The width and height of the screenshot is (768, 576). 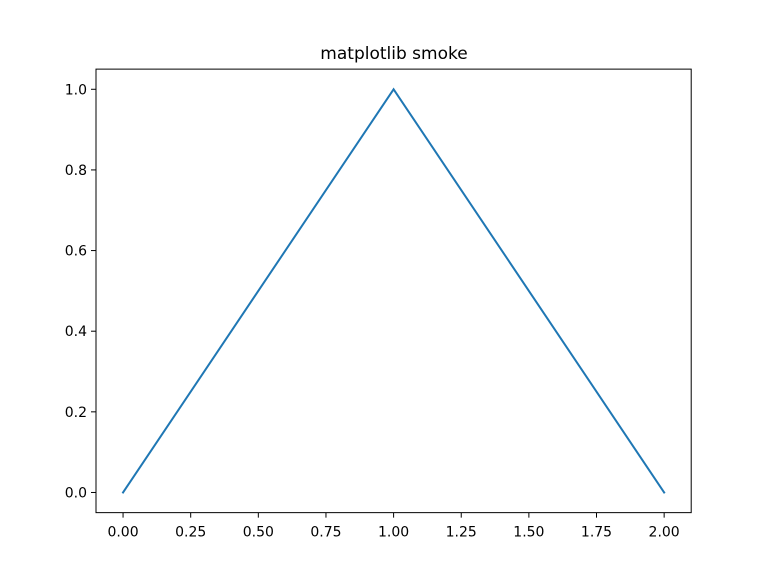 What do you see at coordinates (76, 252) in the screenshot?
I see `y-tick-label: 0.6` at bounding box center [76, 252].